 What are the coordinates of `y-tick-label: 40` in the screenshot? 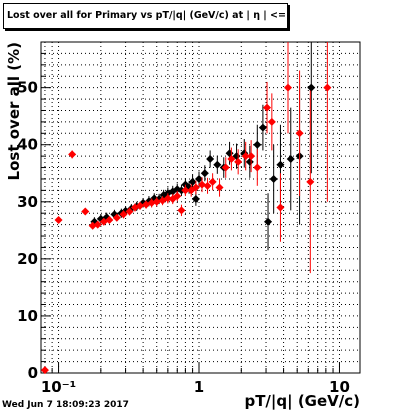 It's located at (27, 145).